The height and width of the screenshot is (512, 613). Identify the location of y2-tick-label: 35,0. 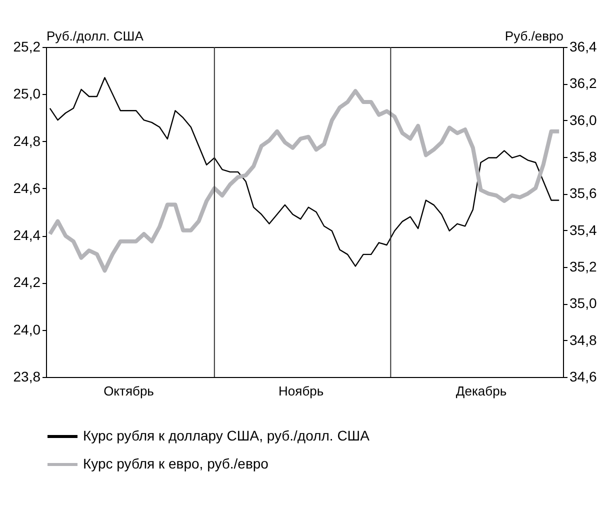
(583, 303).